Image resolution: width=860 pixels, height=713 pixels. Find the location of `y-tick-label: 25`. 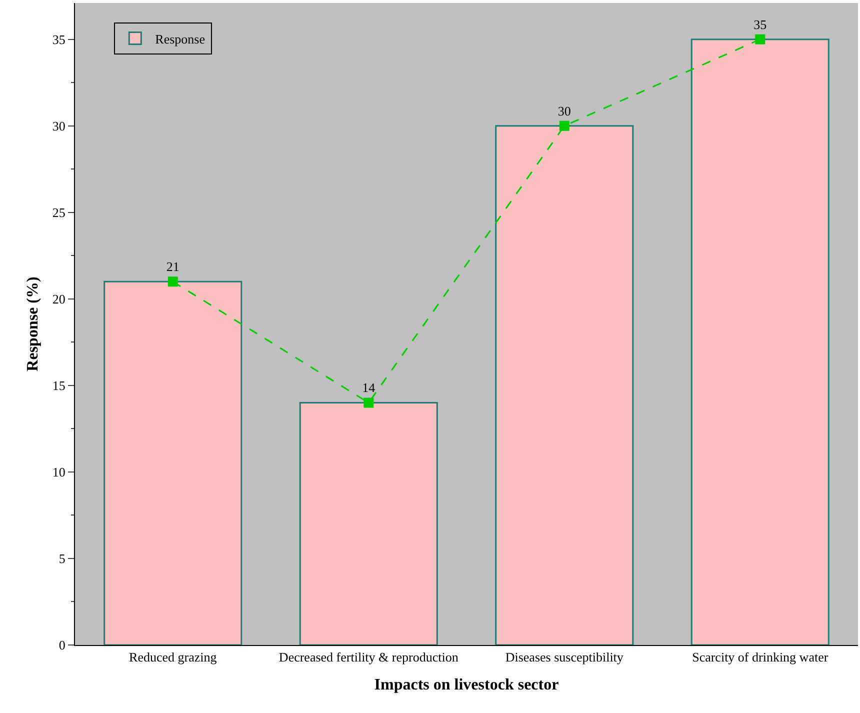

y-tick-label: 25 is located at coordinates (59, 212).